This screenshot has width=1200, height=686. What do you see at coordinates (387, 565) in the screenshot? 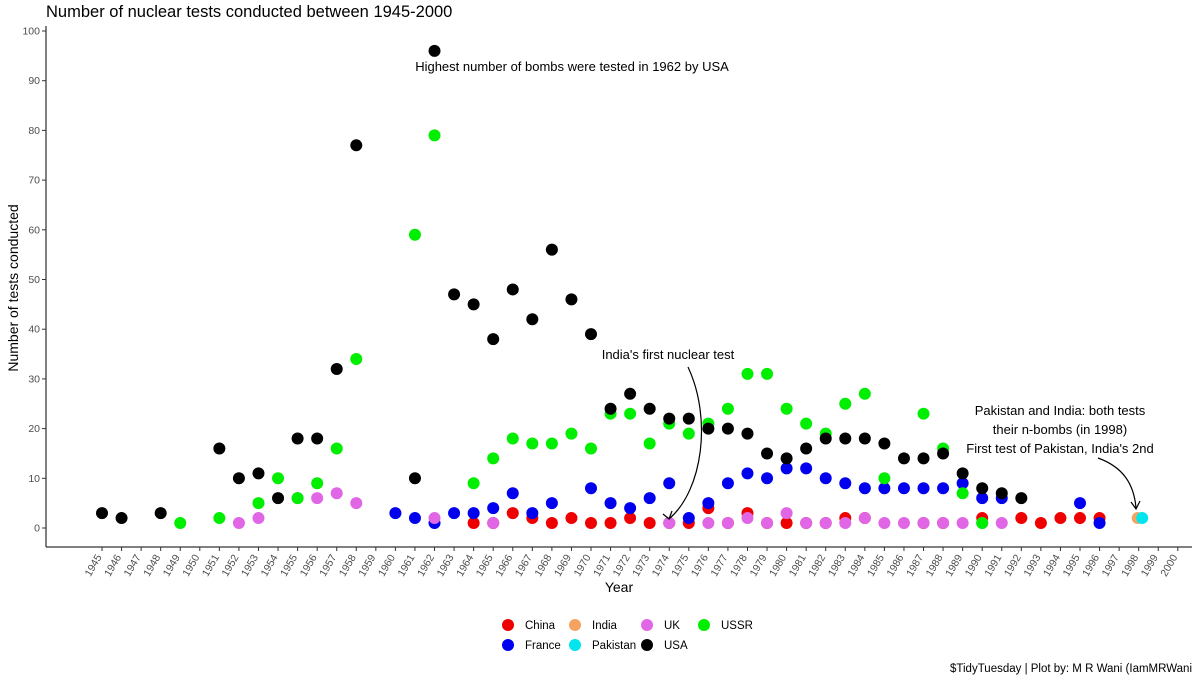
I see `x-tick-label: 1960` at bounding box center [387, 565].